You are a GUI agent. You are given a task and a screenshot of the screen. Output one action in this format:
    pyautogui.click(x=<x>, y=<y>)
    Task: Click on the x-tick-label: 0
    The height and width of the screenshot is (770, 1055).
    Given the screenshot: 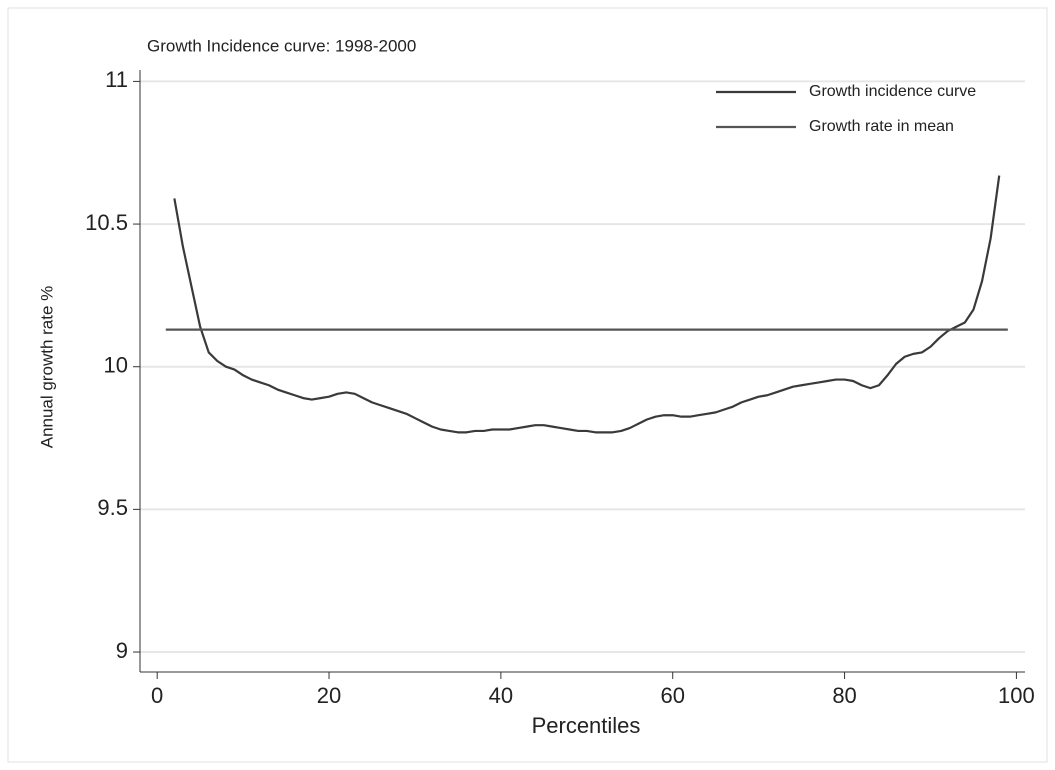 What is the action you would take?
    pyautogui.click(x=157, y=695)
    